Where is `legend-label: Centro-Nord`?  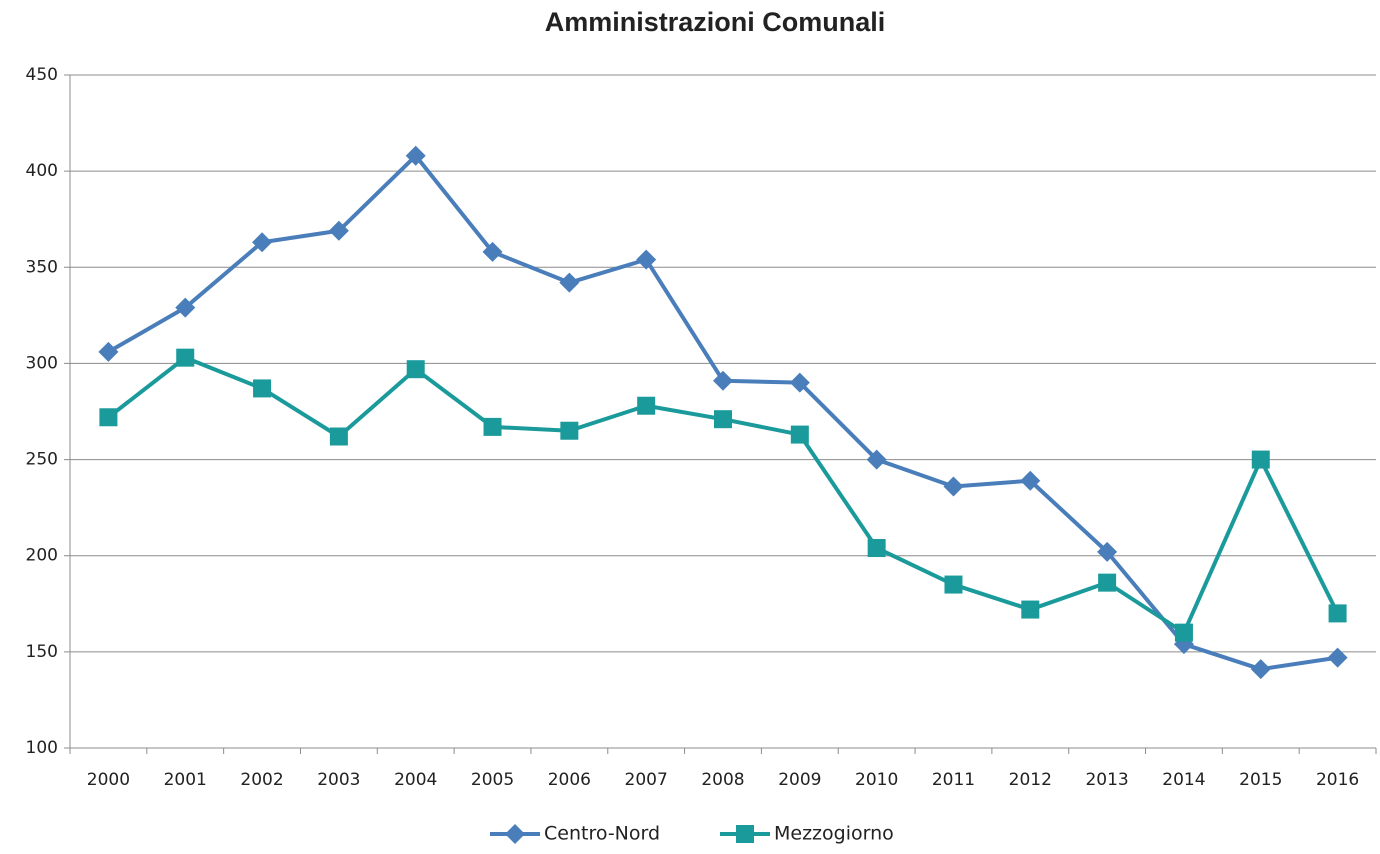 legend-label: Centro-Nord is located at coordinates (602, 834).